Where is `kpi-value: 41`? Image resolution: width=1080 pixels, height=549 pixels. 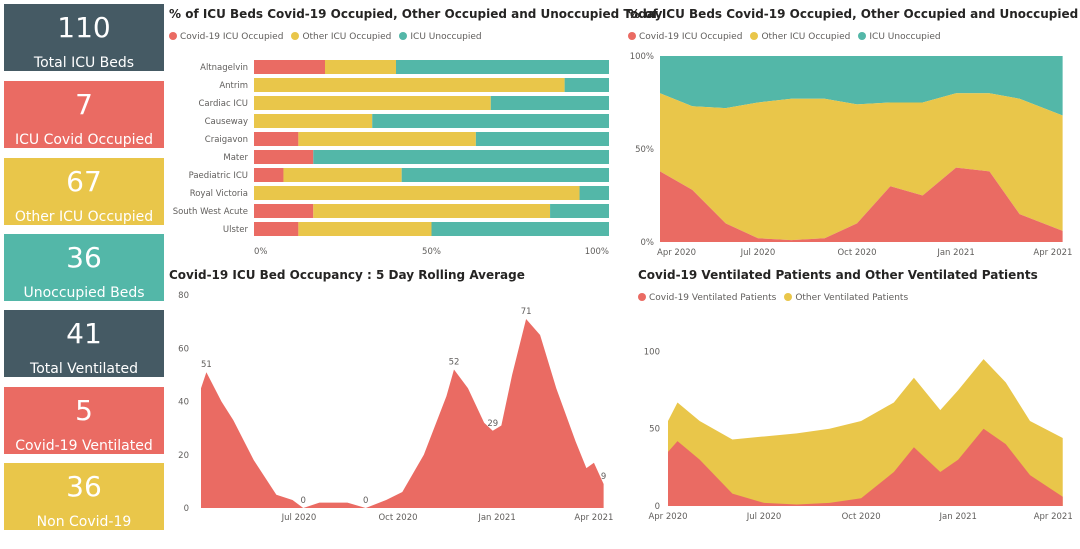 kpi-value: 41 is located at coordinates (84, 333).